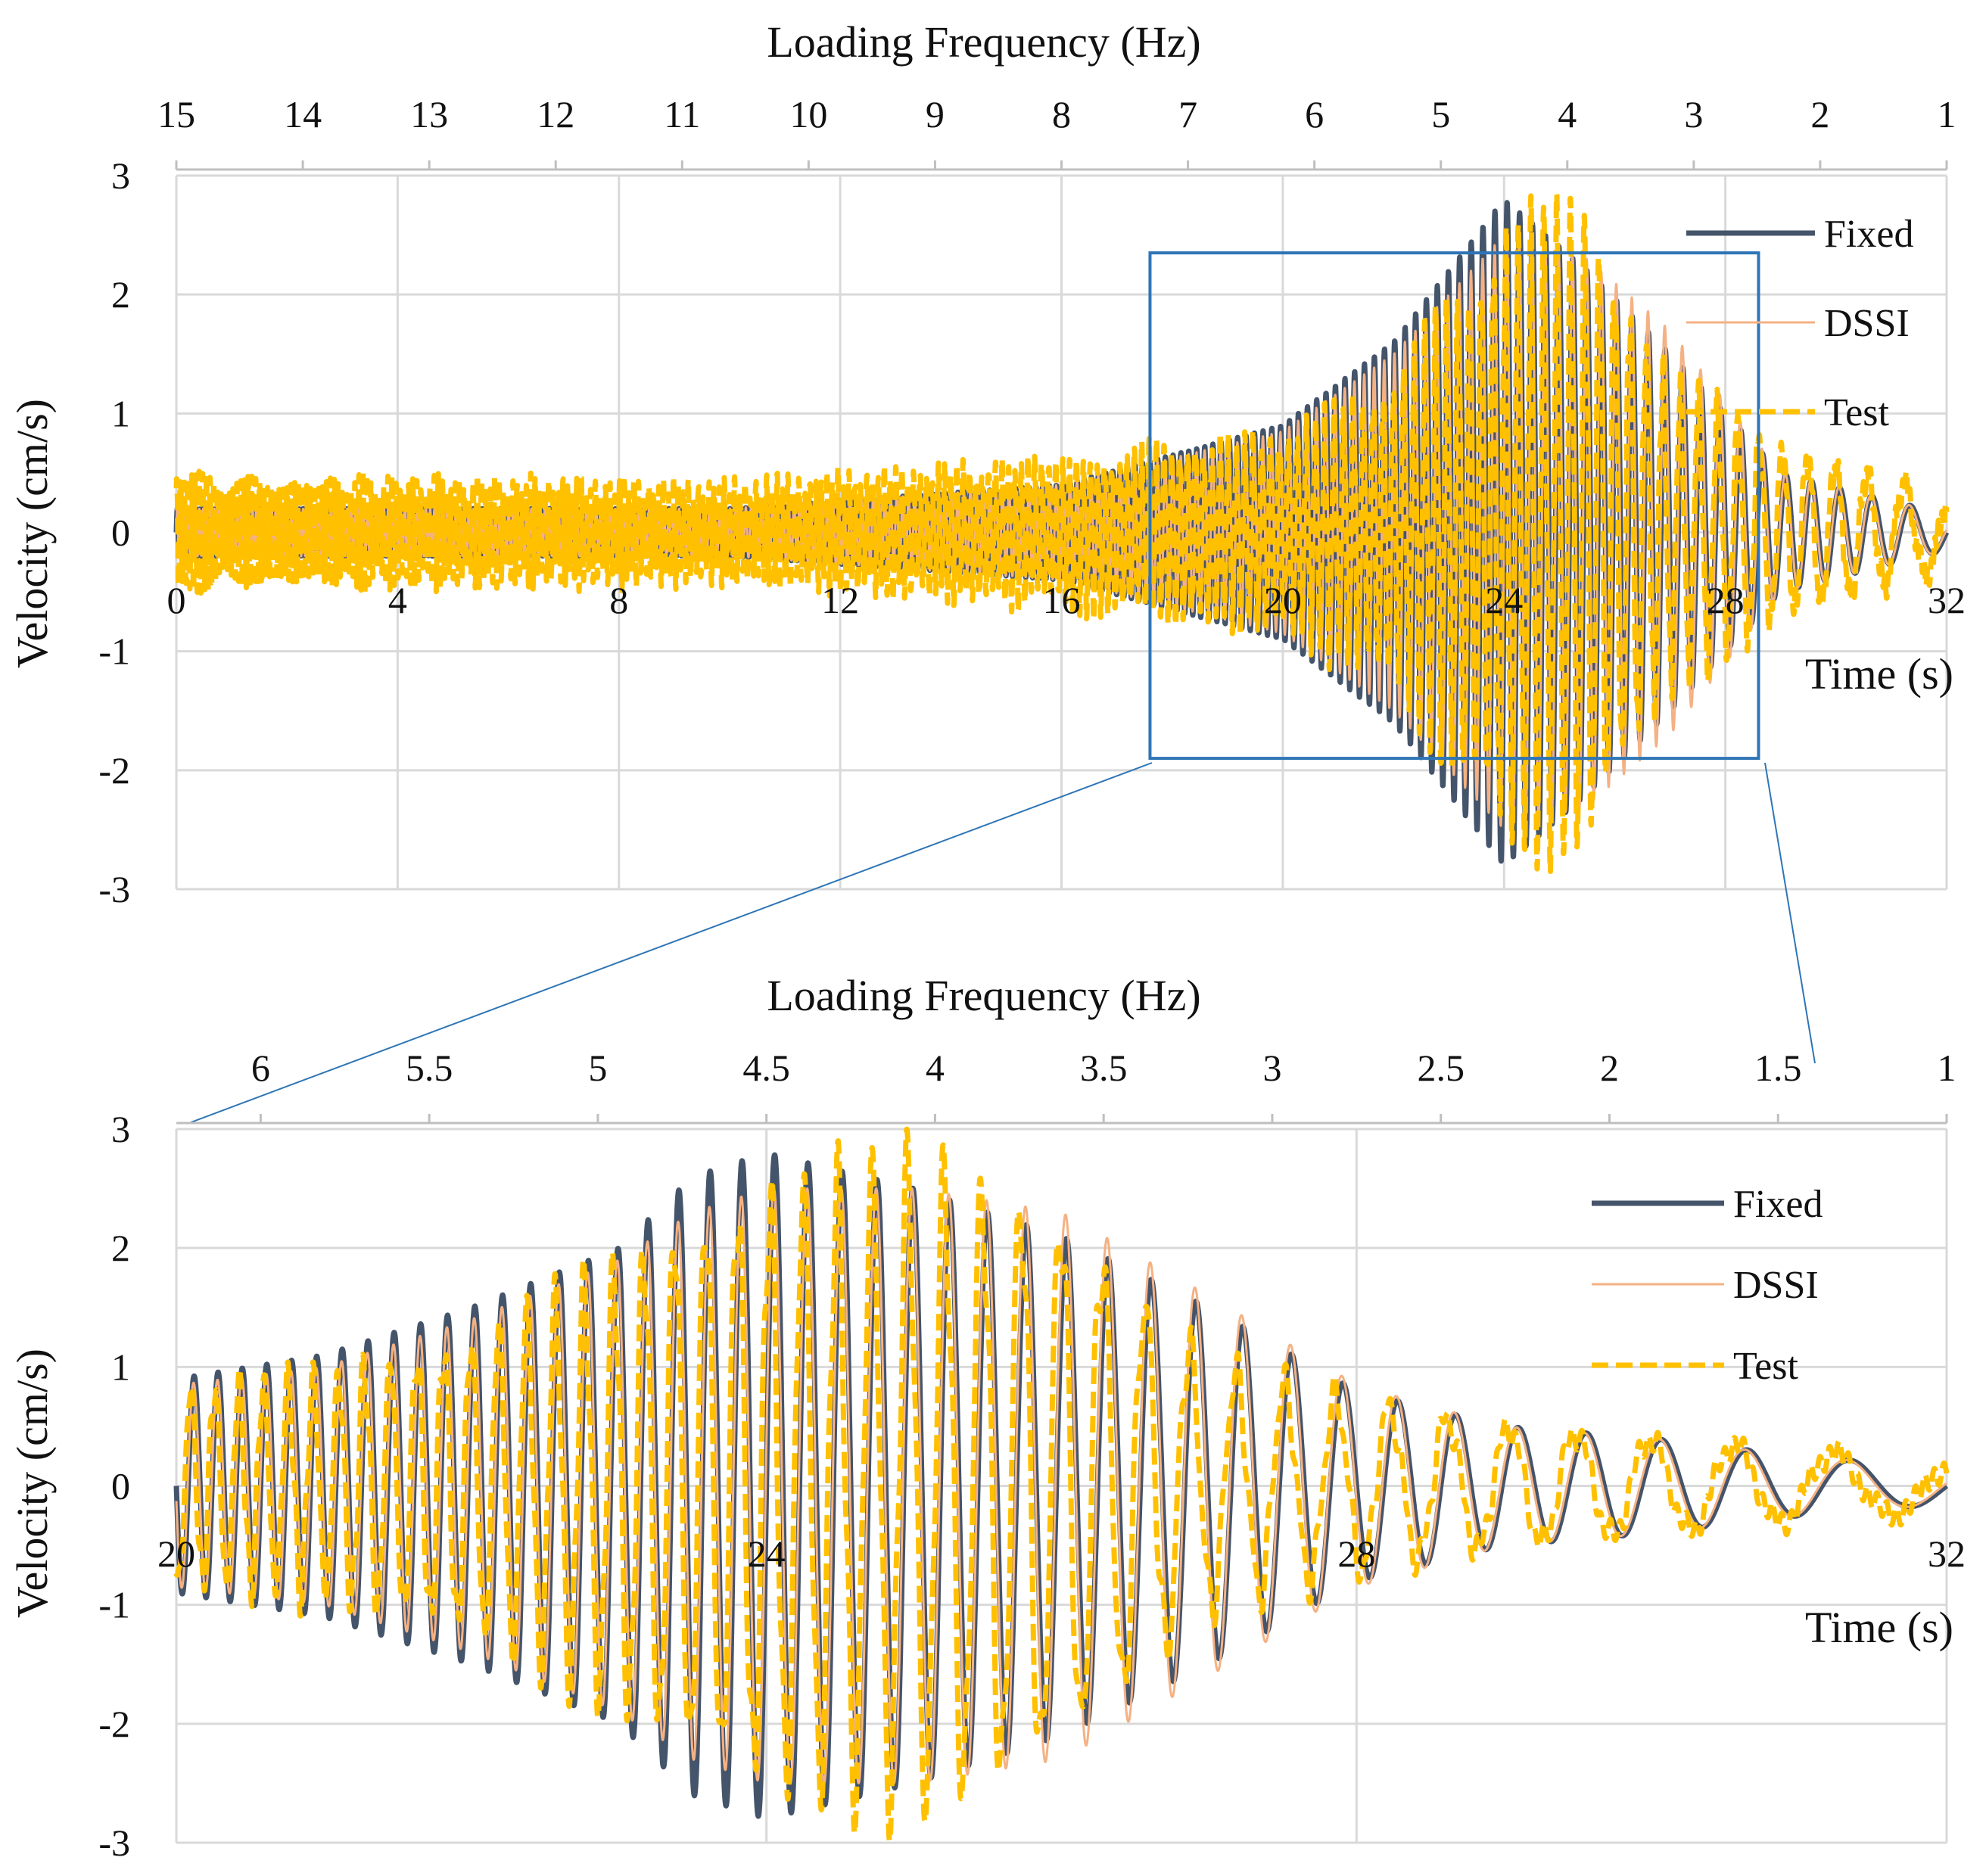  Describe the element at coordinates (1879, 1627) in the screenshot. I see `x-axis-title-zoom: Time (s)` at that location.